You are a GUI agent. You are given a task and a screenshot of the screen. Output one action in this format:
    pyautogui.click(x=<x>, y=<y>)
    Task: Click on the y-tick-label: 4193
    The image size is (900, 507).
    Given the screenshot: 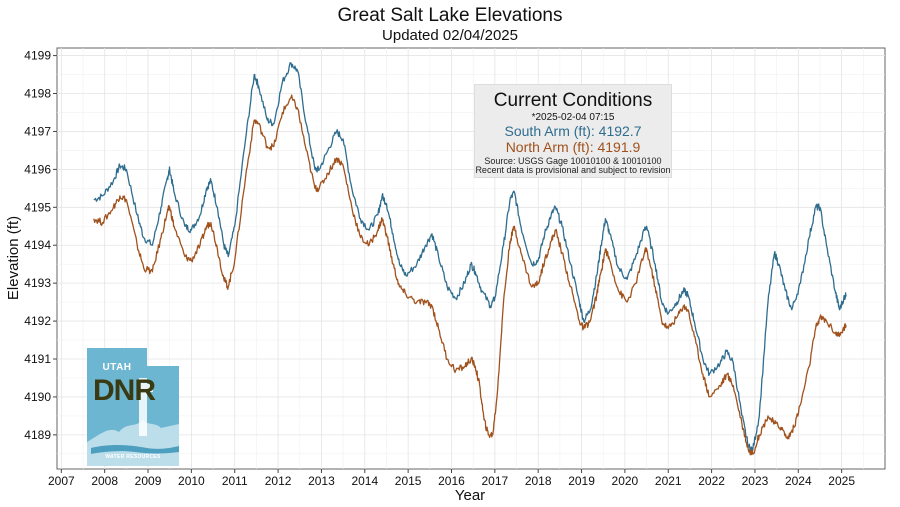 What is the action you would take?
    pyautogui.click(x=37, y=283)
    